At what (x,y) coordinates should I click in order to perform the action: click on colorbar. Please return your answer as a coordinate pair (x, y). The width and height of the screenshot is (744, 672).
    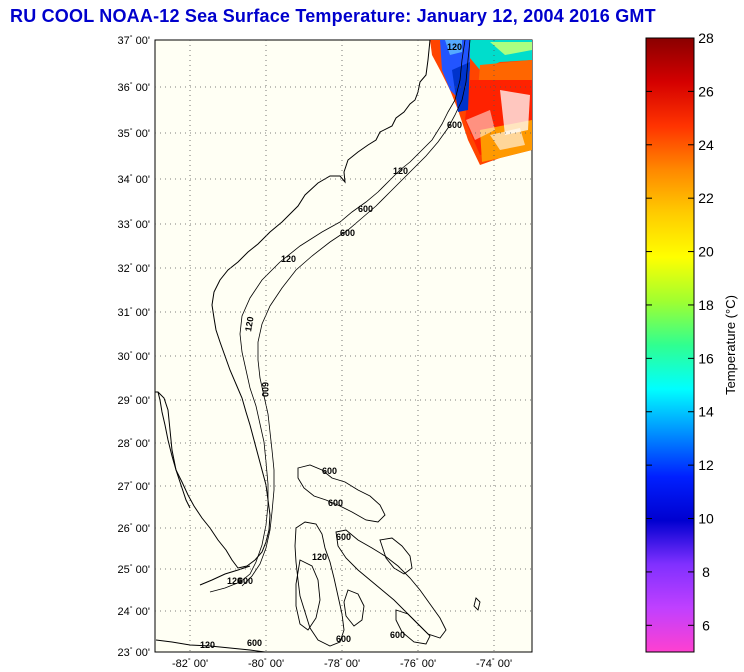
    Looking at the image, I should click on (670, 345).